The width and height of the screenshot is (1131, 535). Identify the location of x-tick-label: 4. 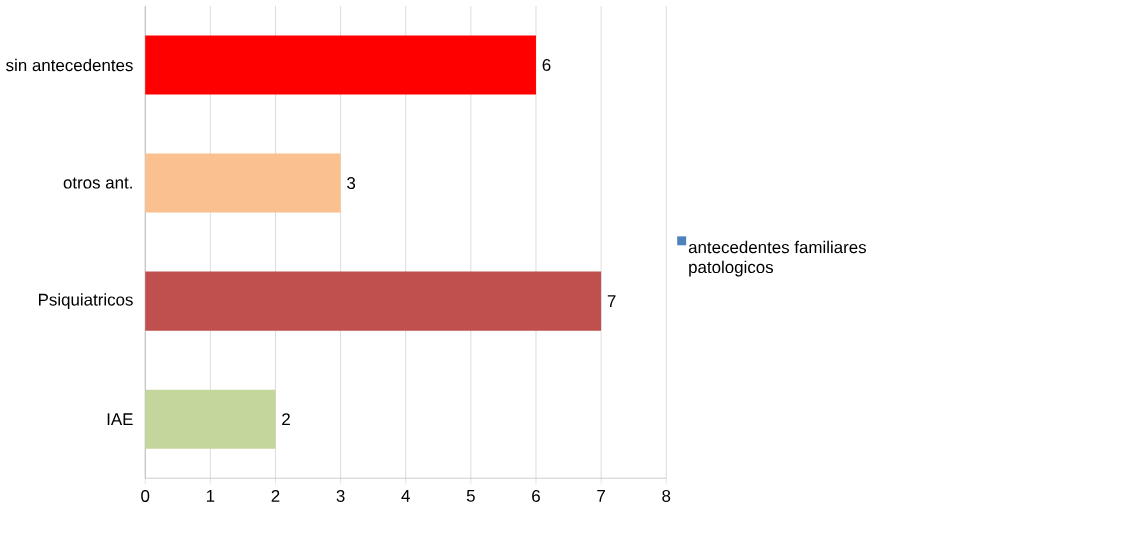
(405, 496).